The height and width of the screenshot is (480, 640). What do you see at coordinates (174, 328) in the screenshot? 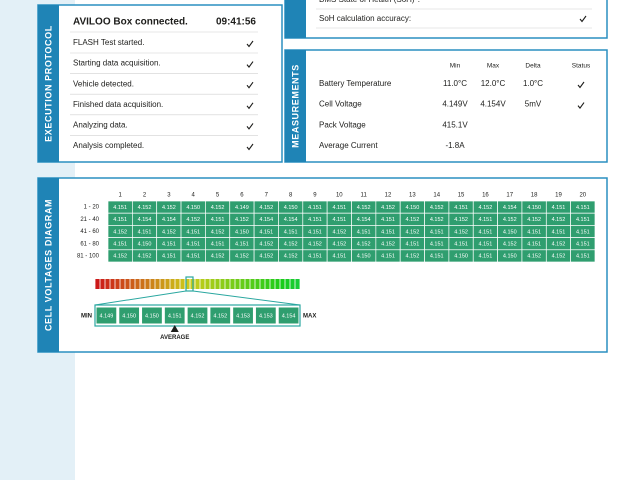
I see `average-marker` at bounding box center [174, 328].